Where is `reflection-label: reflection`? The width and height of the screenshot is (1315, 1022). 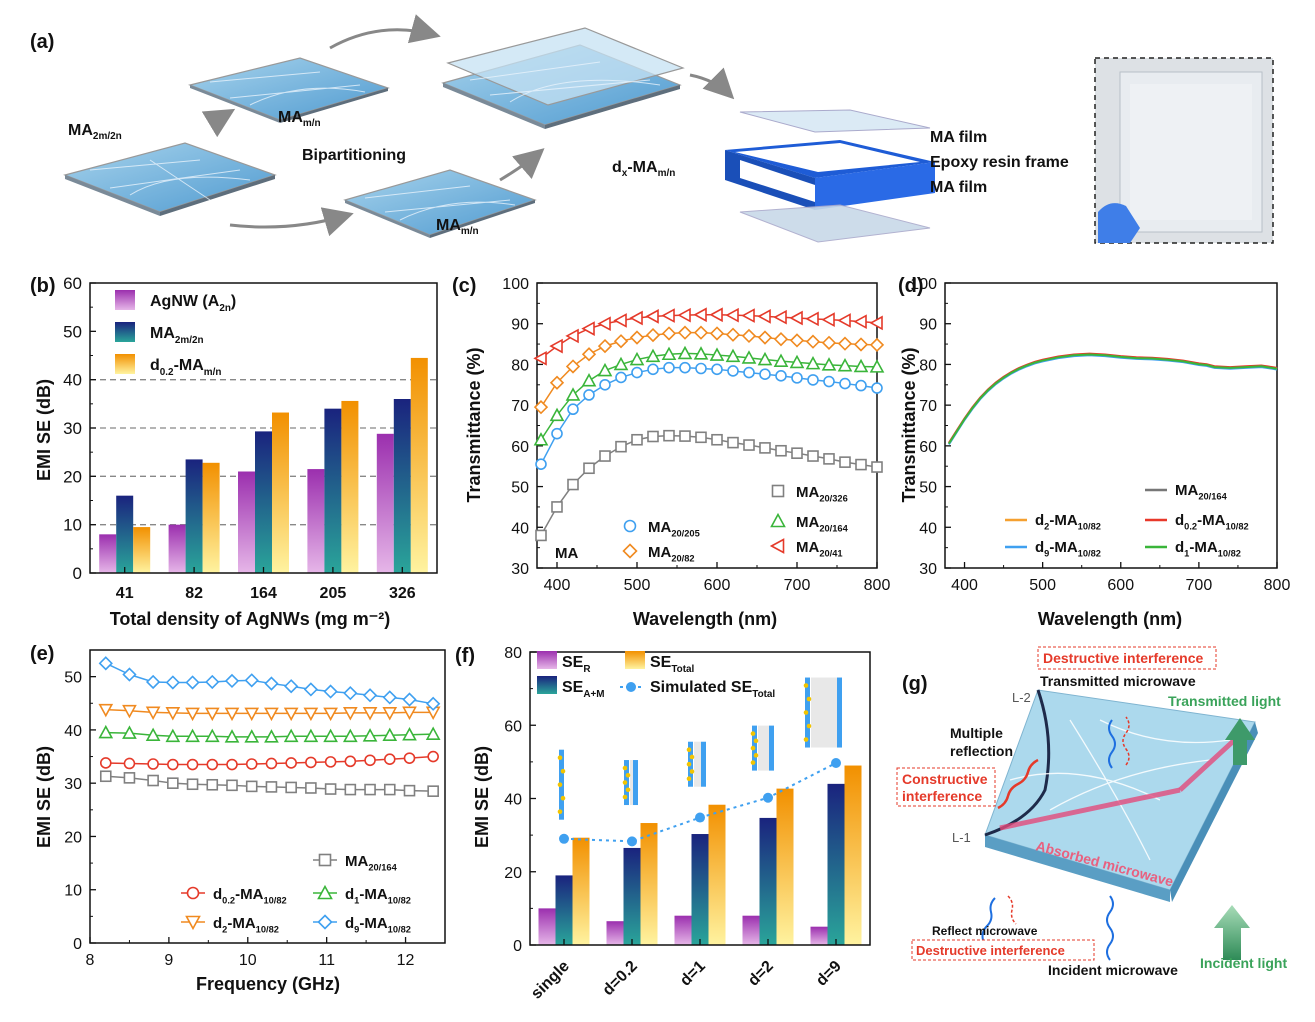 reflection-label: reflection is located at coordinates (981, 751).